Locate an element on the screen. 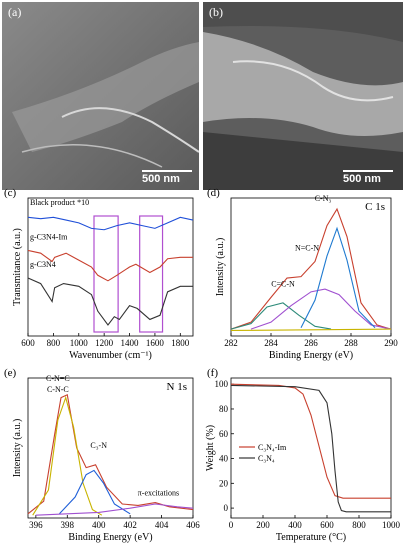 Image resolution: width=405 pixels, height=550 pixels. series-line-n-c-n is located at coordinates (321, 309).